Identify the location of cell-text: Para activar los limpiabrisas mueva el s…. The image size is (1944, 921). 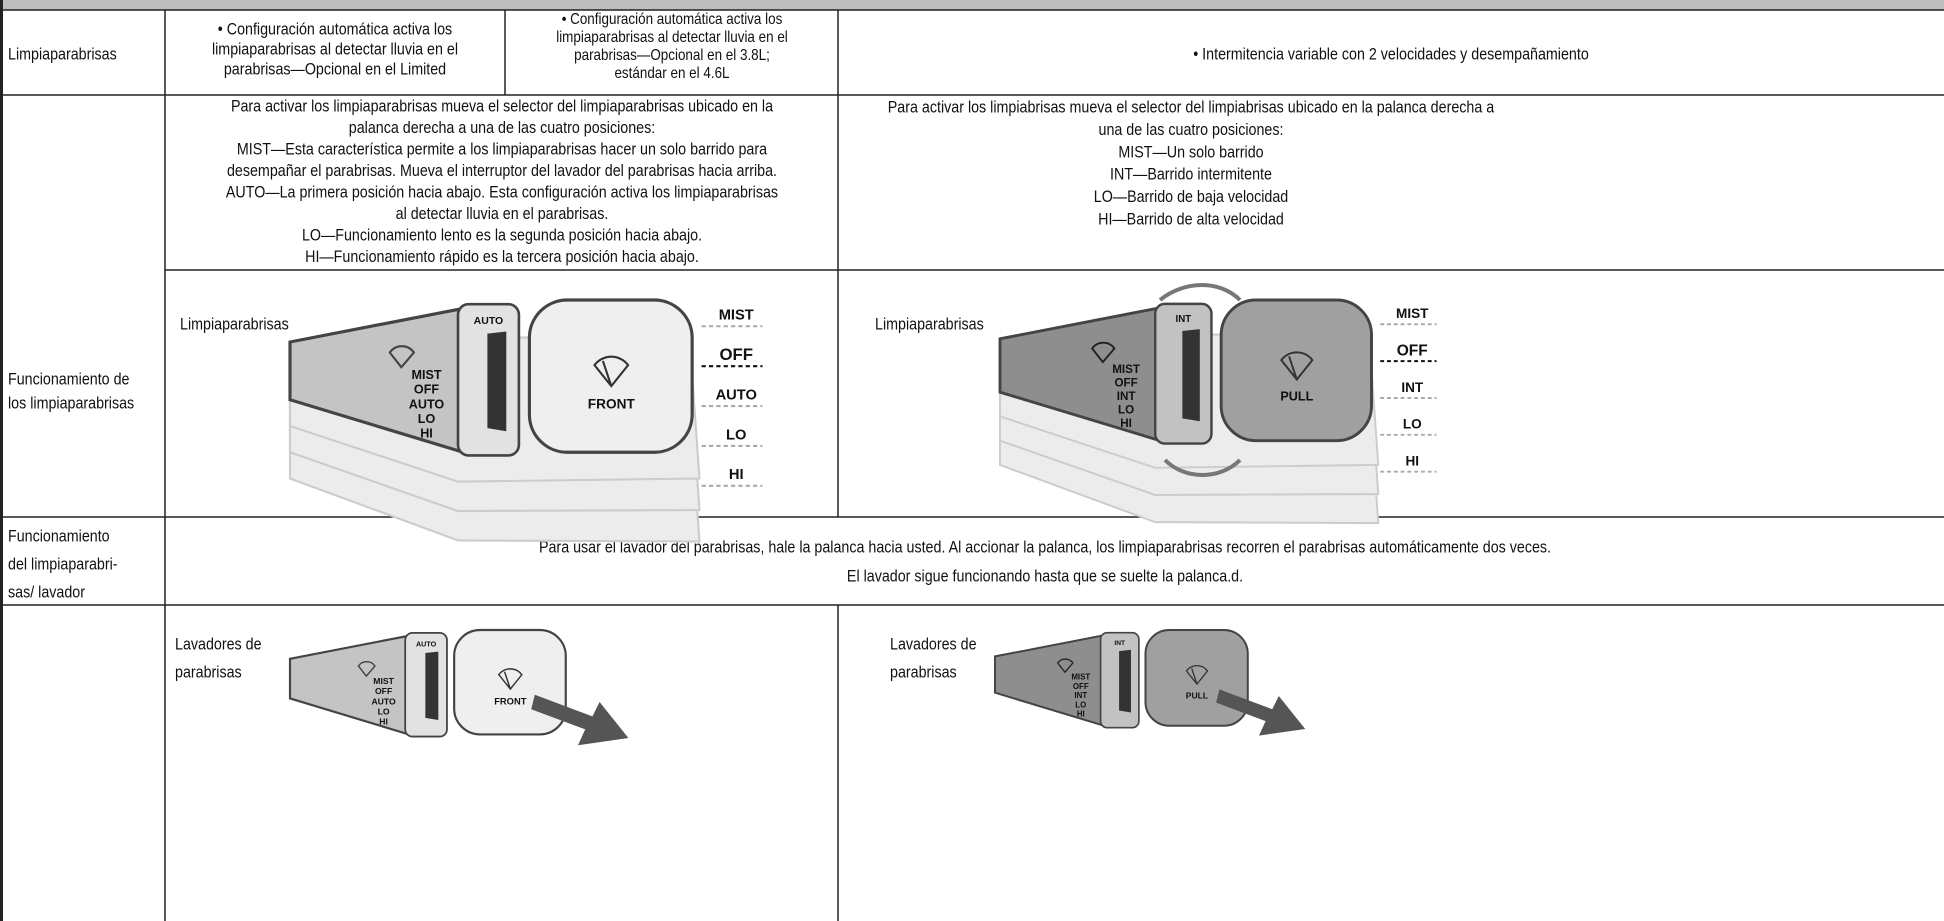
(1191, 106).